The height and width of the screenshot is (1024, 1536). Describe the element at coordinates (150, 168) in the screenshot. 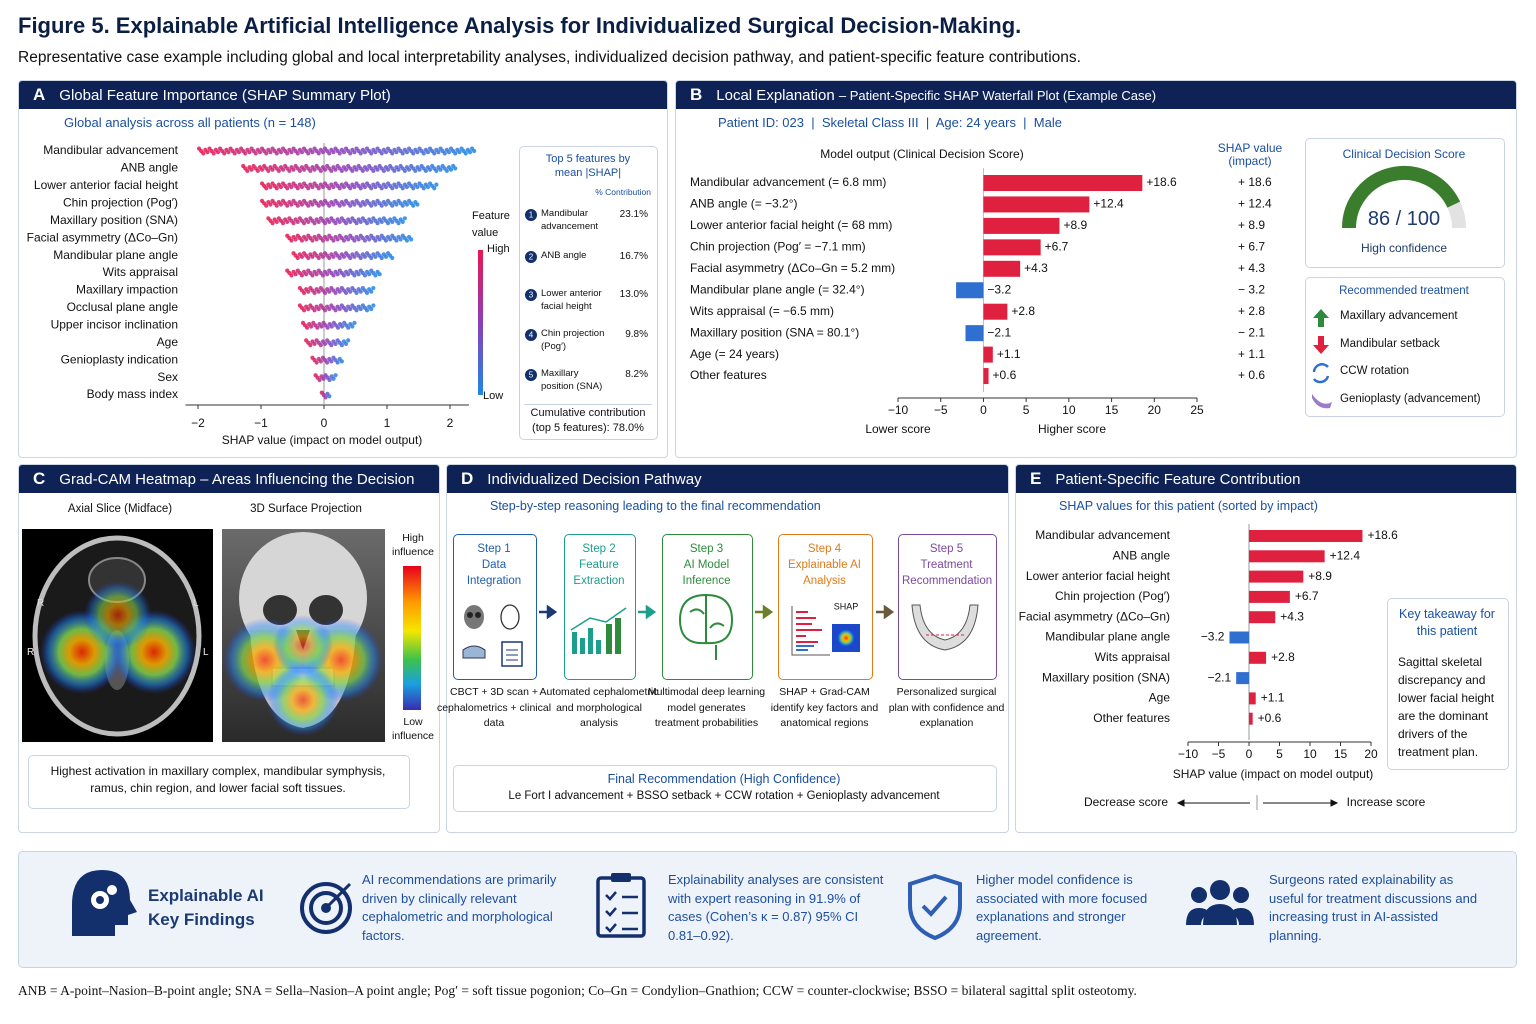

I see `y-tick-label: ANB angle` at that location.